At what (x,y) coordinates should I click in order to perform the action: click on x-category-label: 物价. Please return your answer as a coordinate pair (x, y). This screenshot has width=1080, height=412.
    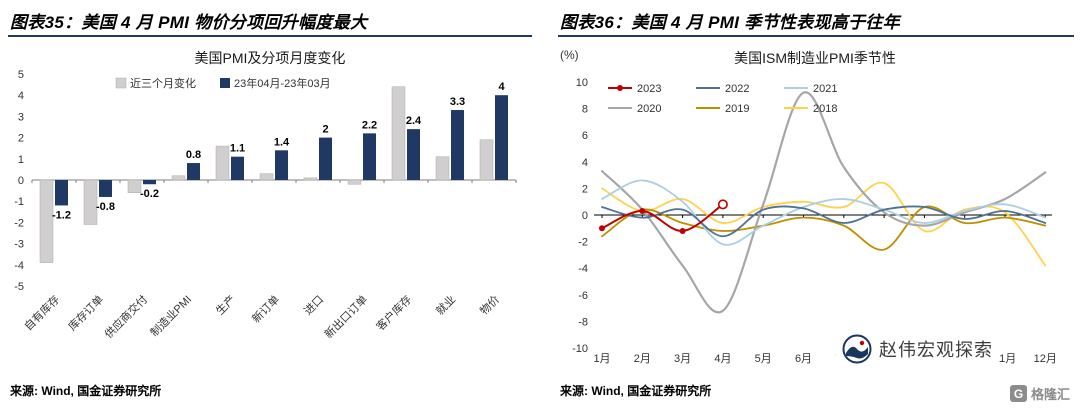
    Looking at the image, I should click on (489, 304).